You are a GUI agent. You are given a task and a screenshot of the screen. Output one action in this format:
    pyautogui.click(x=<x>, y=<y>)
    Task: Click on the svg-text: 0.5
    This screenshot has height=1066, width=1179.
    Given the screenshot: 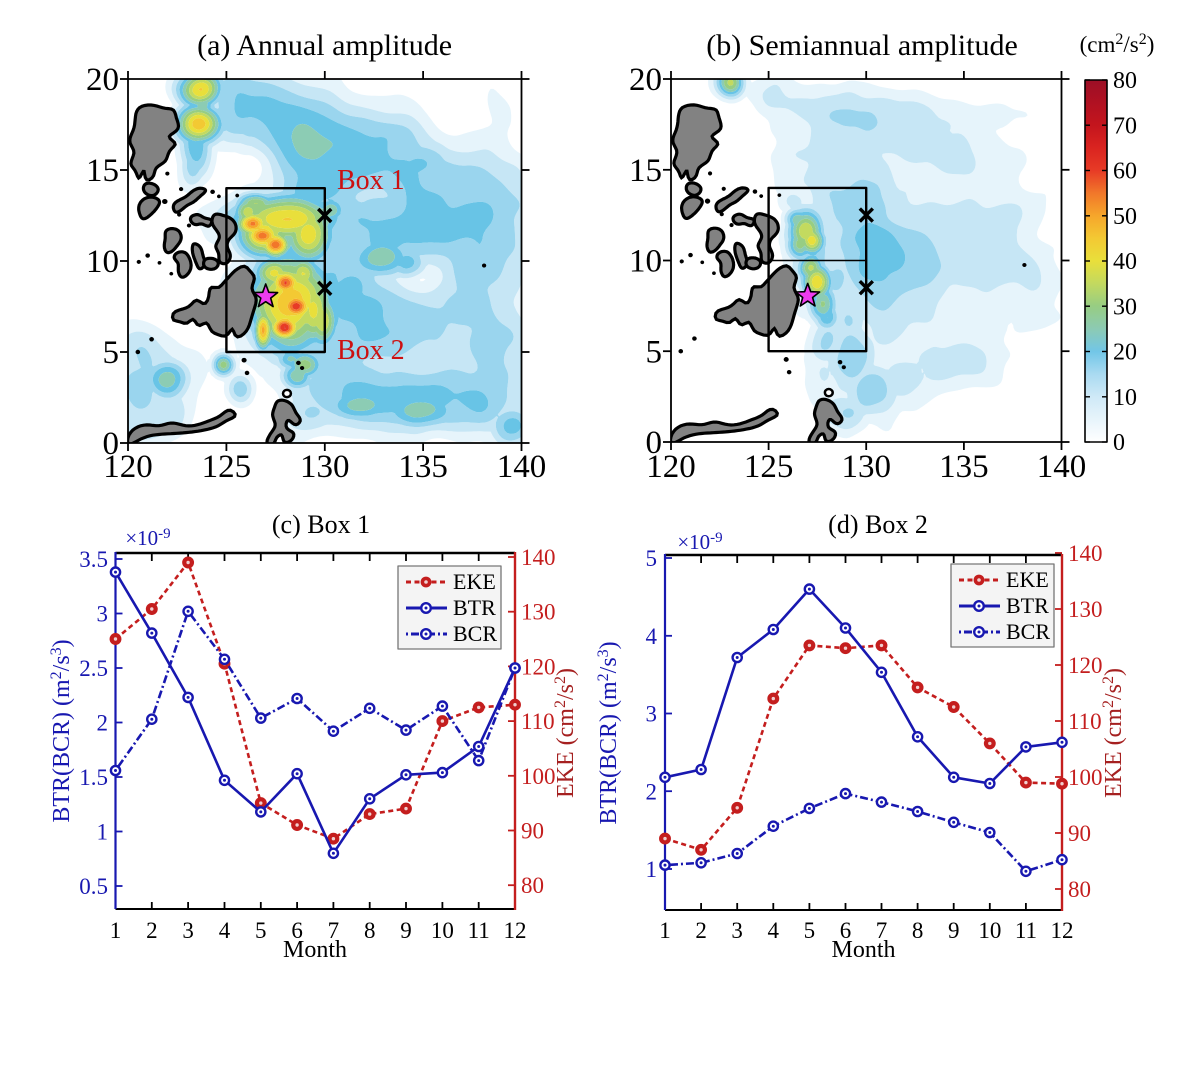 What is the action you would take?
    pyautogui.click(x=93, y=886)
    